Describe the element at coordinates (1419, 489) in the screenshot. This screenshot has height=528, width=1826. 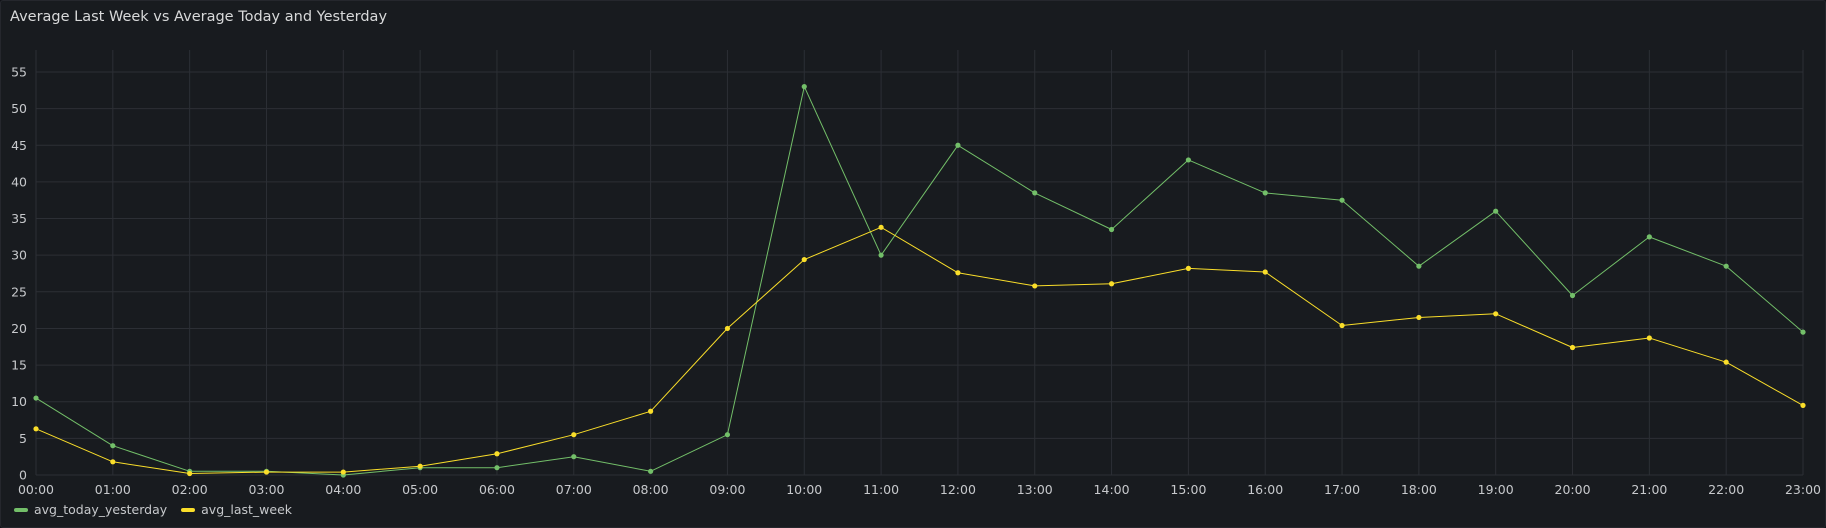
I see `x-tick-label: 18:00` at that location.